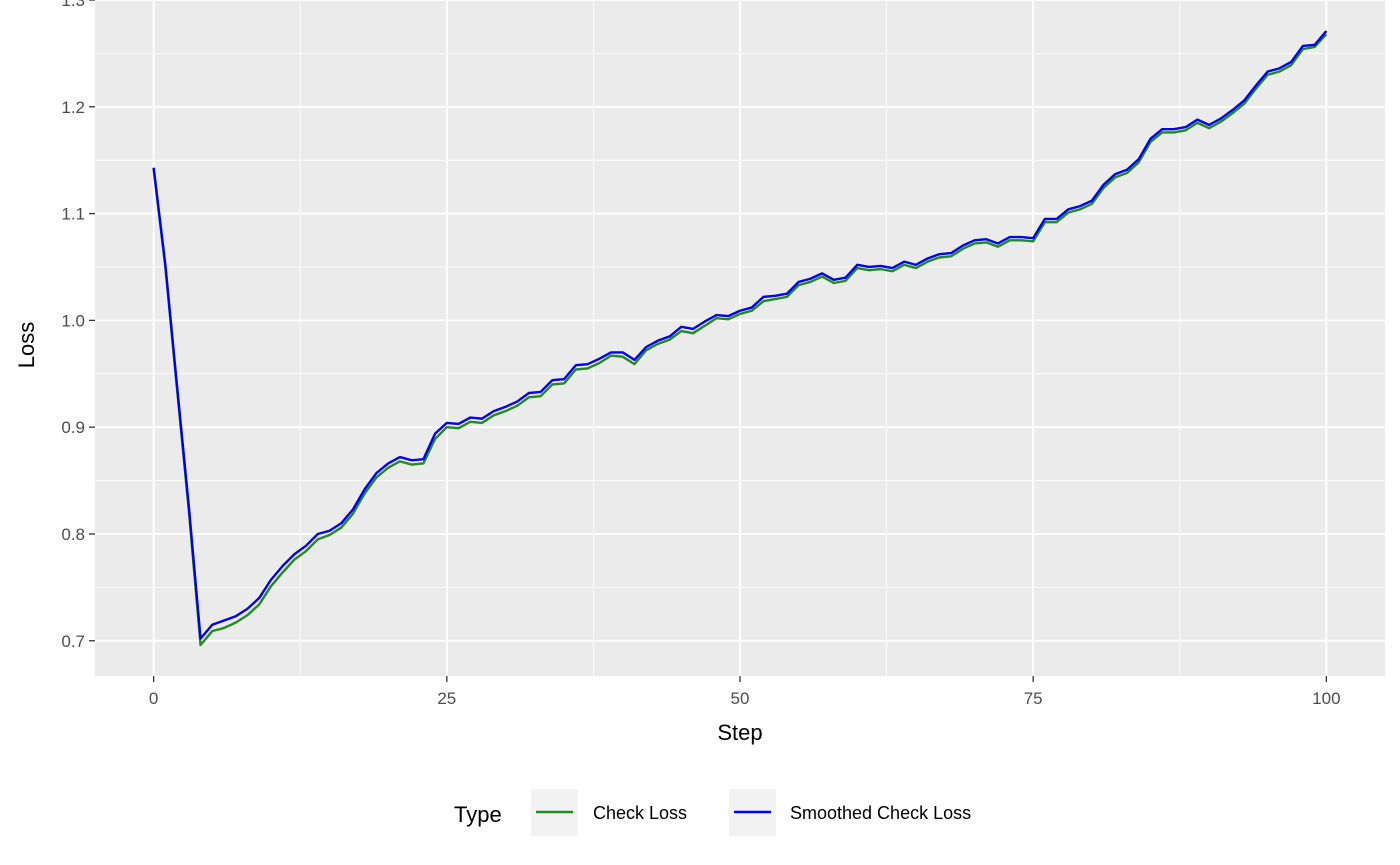 This screenshot has width=1400, height=865. Describe the element at coordinates (73, 214) in the screenshot. I see `y-tick-label: 1.1` at that location.